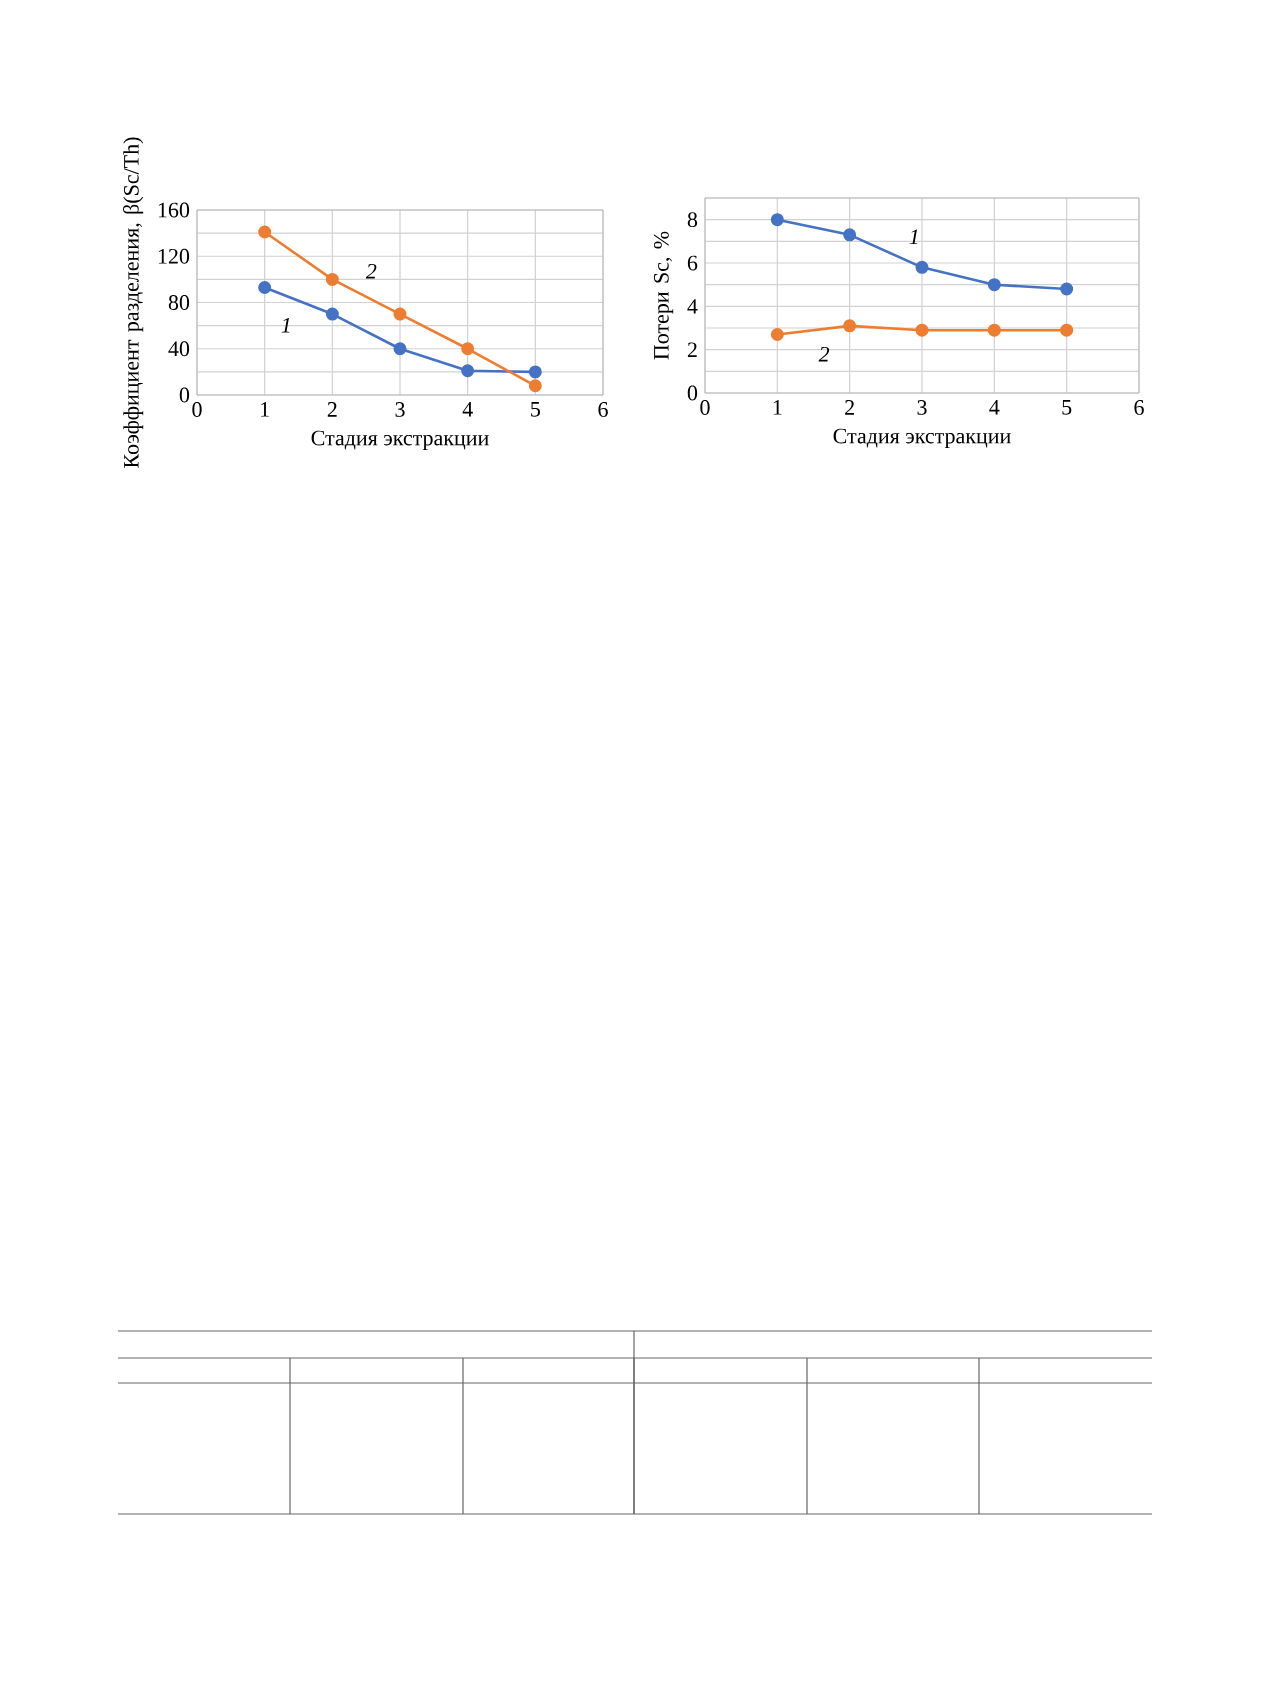  I want to click on y-tick-label: 40, so click(179, 349).